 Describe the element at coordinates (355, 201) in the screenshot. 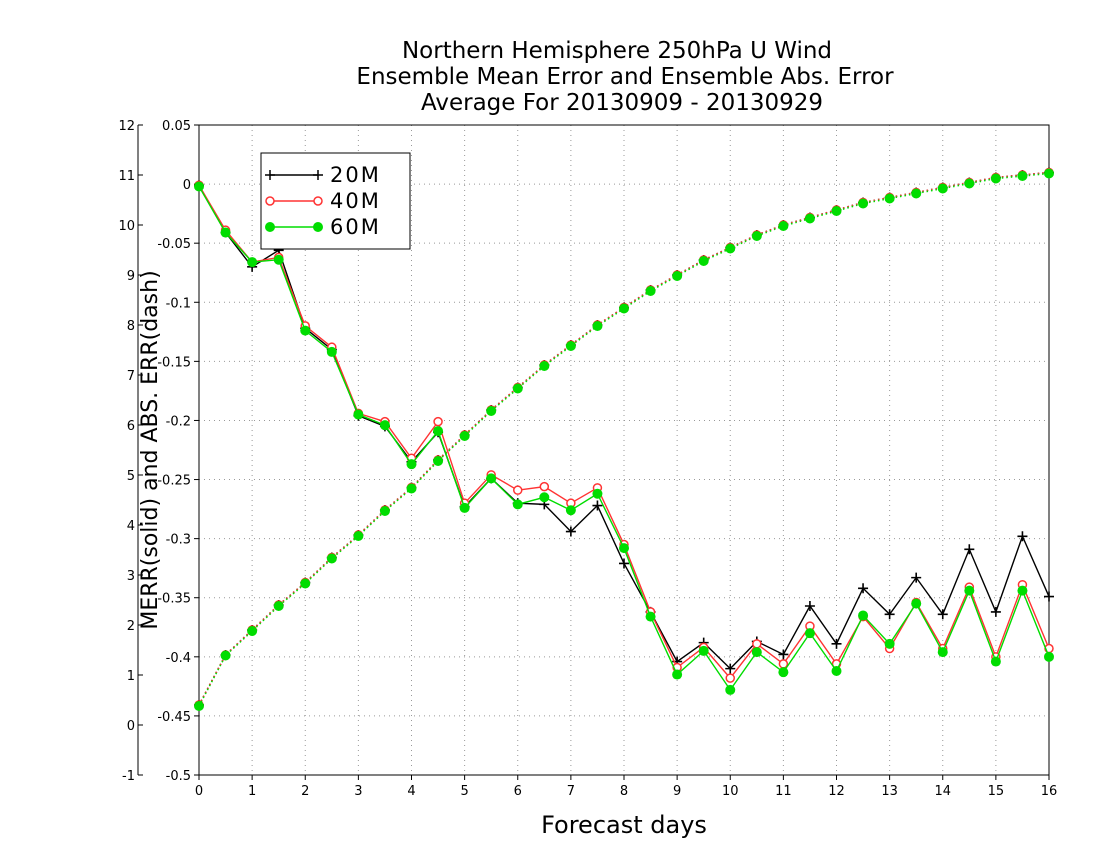

I see `legend-label-40m: 40M` at that location.